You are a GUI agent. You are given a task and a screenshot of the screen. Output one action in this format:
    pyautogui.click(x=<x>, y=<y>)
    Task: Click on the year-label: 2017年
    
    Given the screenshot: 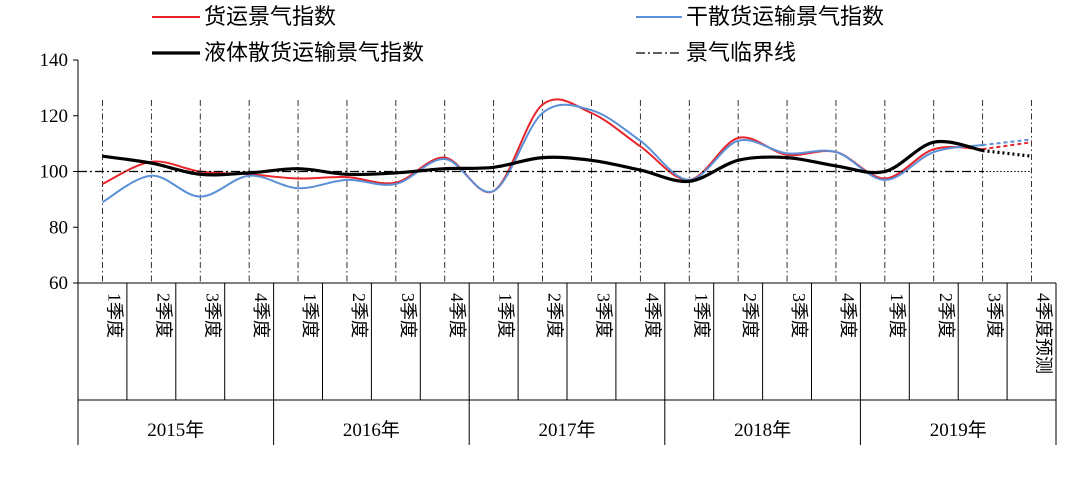 What is the action you would take?
    pyautogui.click(x=566, y=430)
    